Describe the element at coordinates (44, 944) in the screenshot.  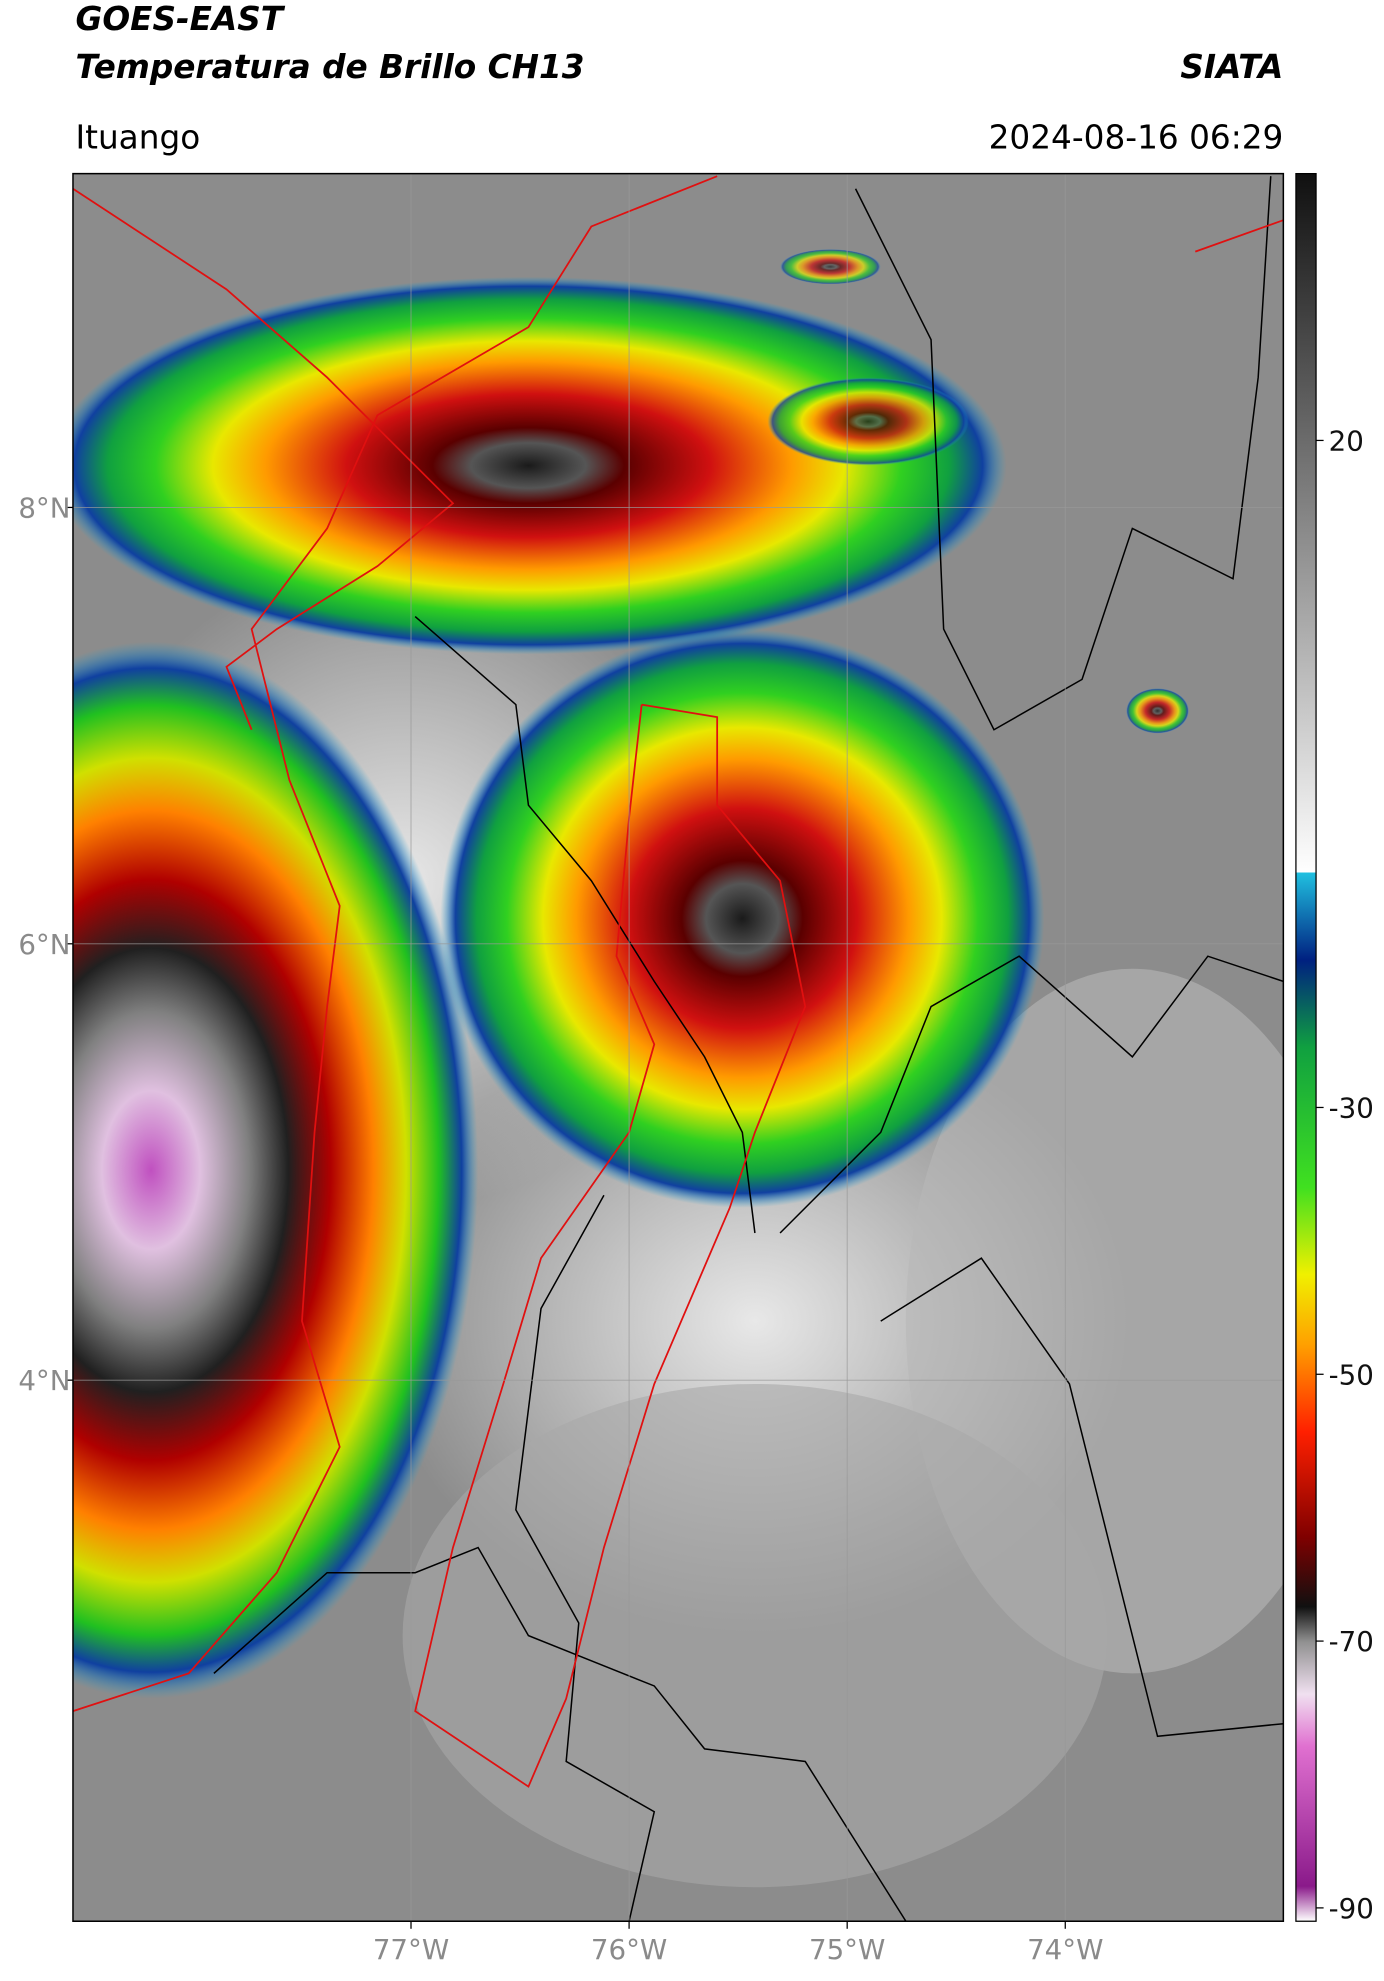
I see `y-tick-label: 6°N` at that location.